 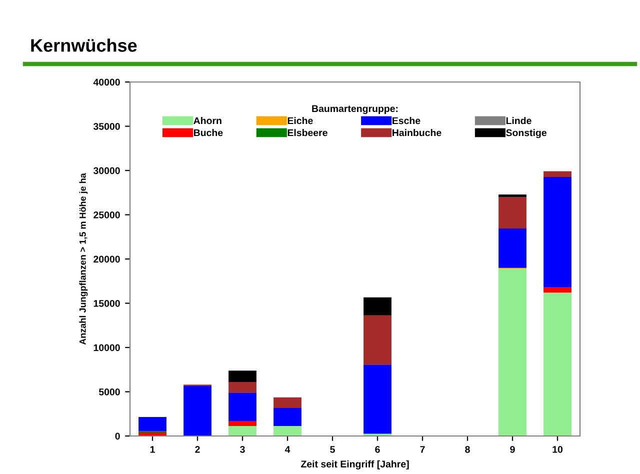 What do you see at coordinates (109, 392) in the screenshot?
I see `y-tick-label: 5000` at bounding box center [109, 392].